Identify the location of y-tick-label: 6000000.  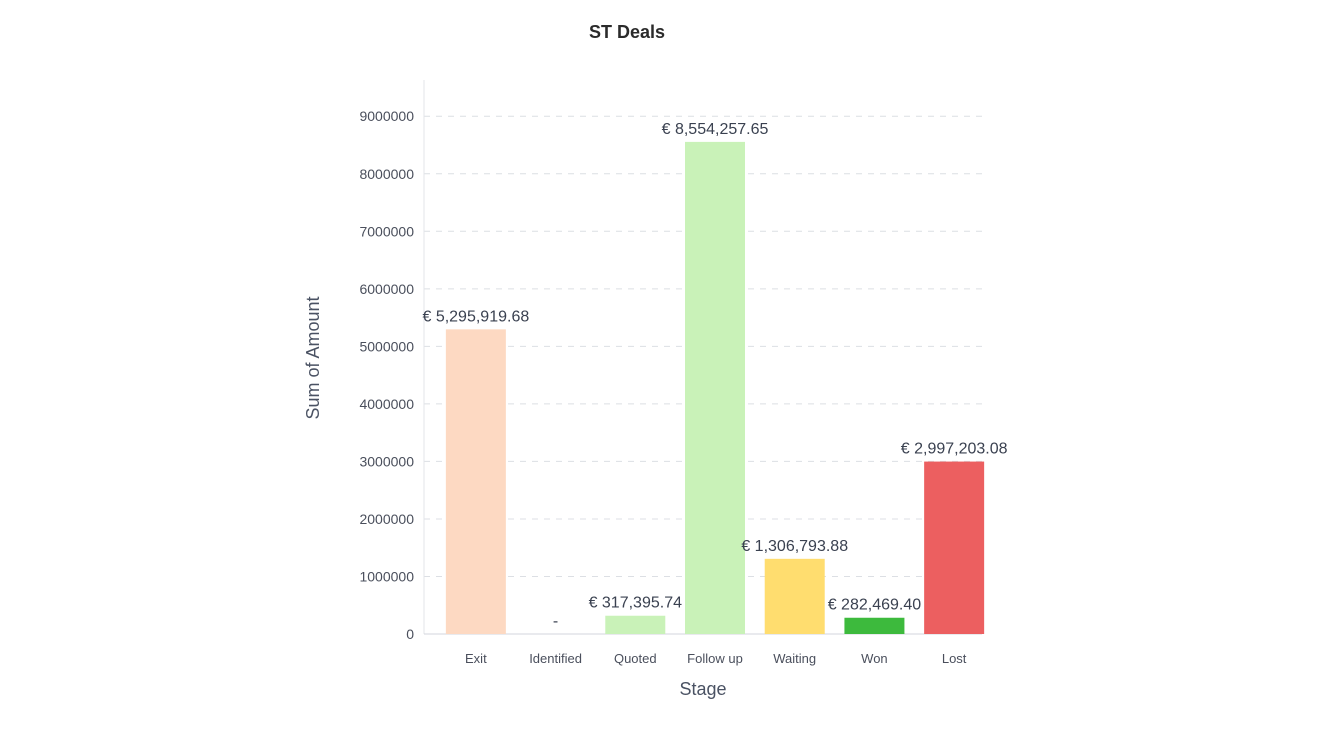
(386, 289).